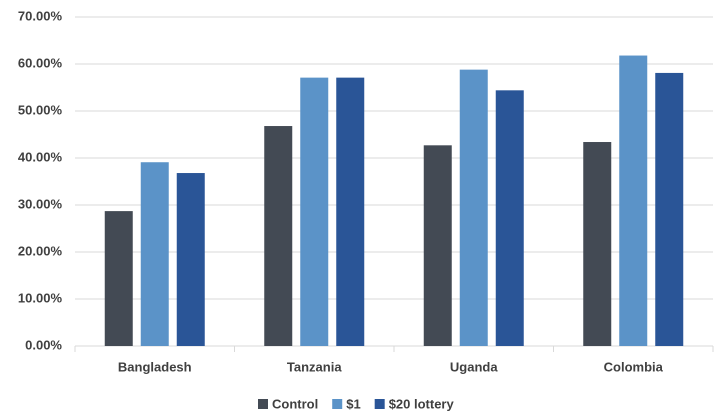  I want to click on y-tick-label: 40.00%, so click(40, 156).